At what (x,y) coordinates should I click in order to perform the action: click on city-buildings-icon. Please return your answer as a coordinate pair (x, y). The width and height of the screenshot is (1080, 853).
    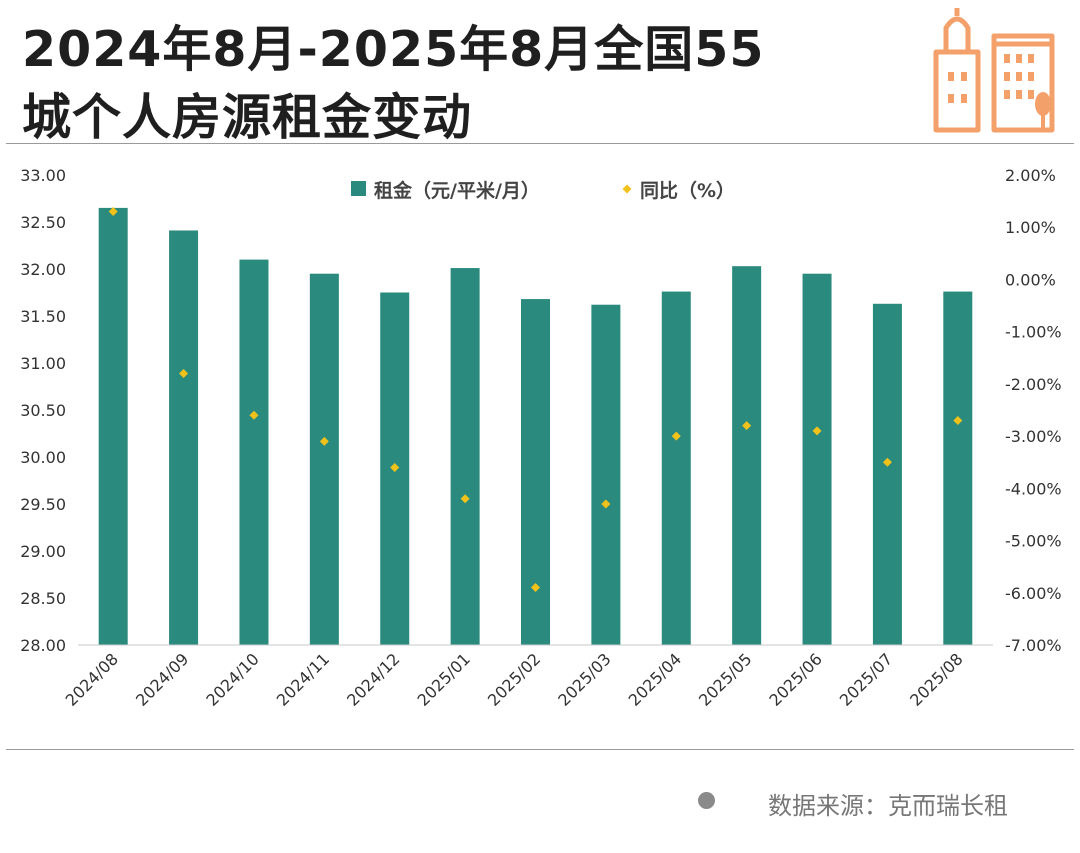
    Looking at the image, I should click on (994, 70).